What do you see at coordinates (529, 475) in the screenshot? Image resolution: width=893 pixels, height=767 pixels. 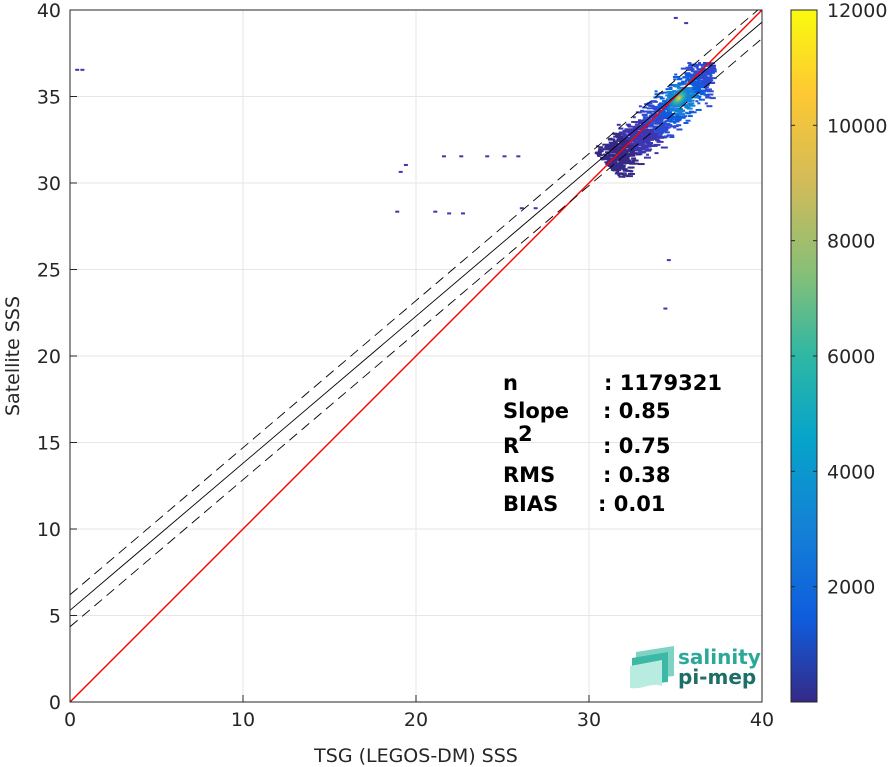 I see `stat-rms-label: RMS` at bounding box center [529, 475].